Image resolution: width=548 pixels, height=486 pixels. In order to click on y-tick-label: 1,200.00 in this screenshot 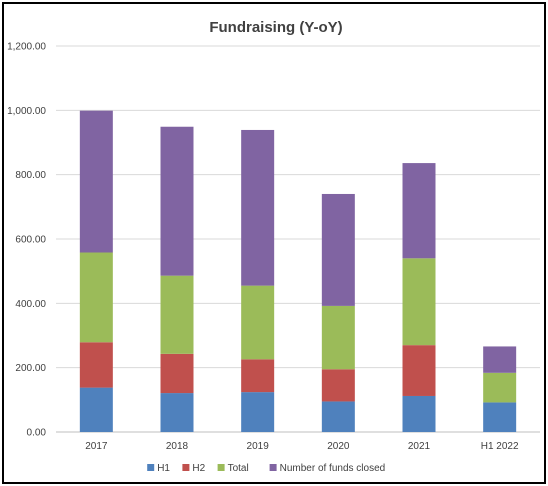, I will do `click(26, 47)`.